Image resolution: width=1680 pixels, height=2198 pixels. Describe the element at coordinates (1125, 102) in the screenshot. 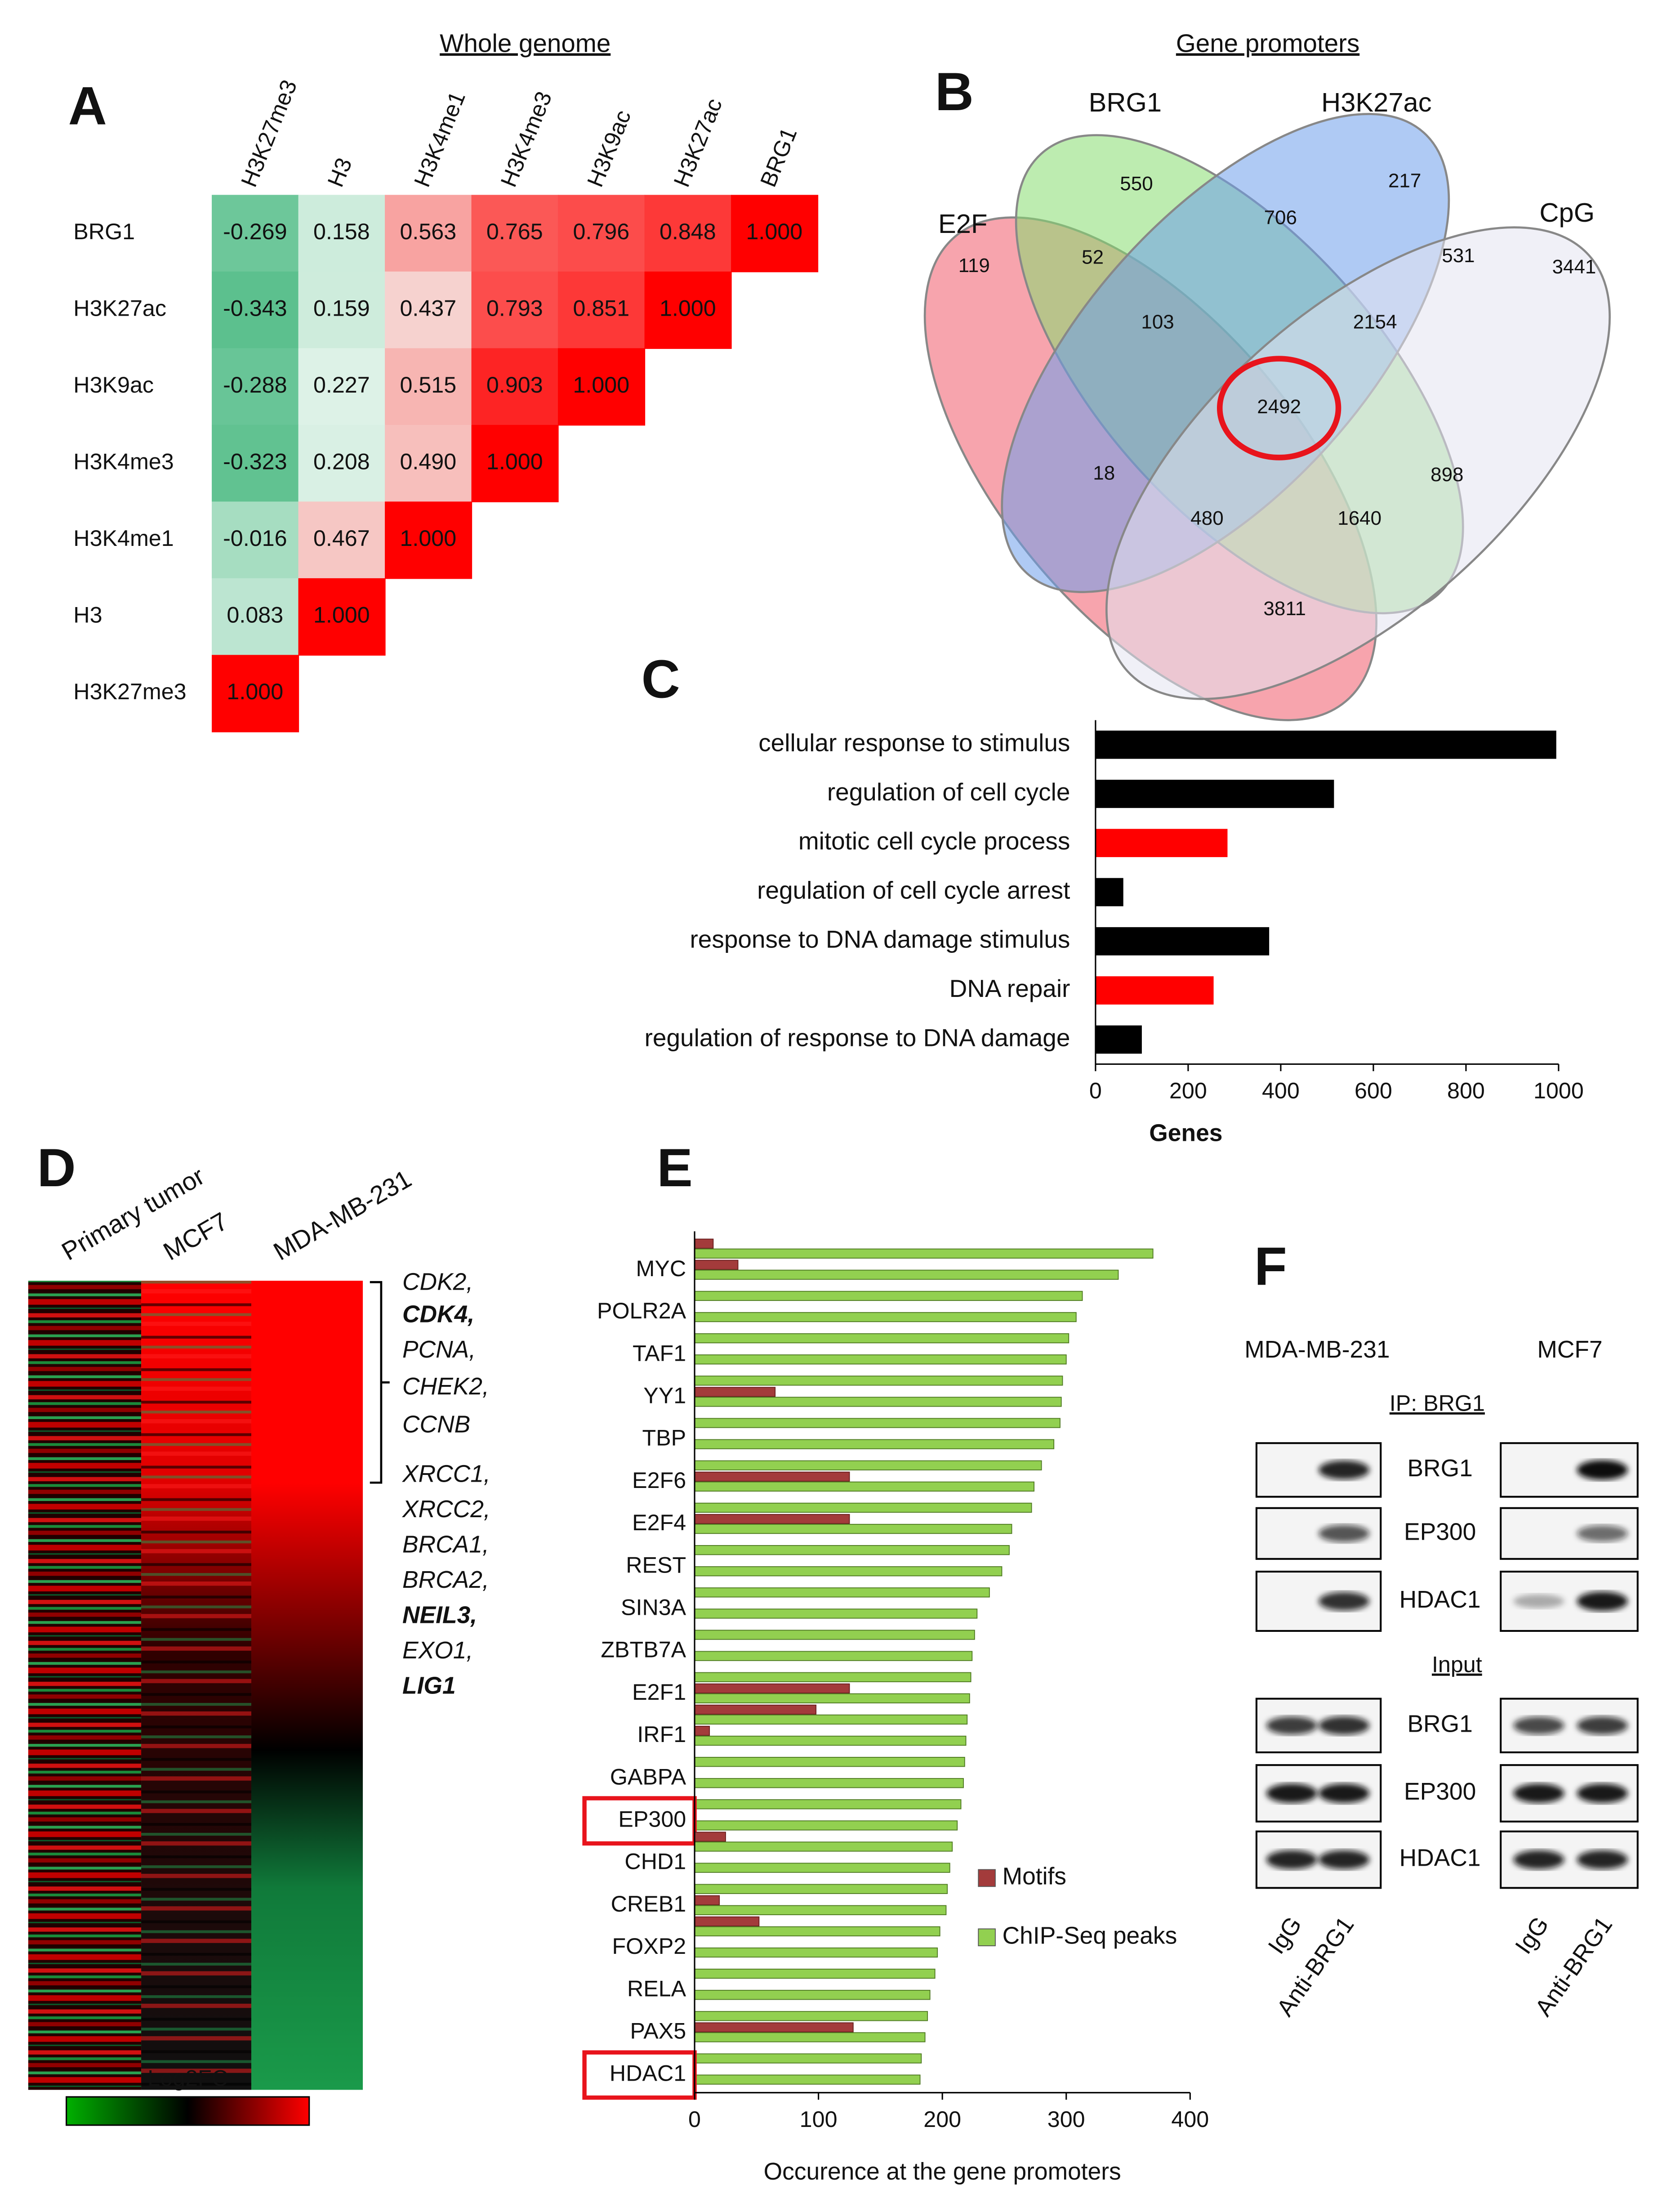

I see `set-label: BRG1` at that location.